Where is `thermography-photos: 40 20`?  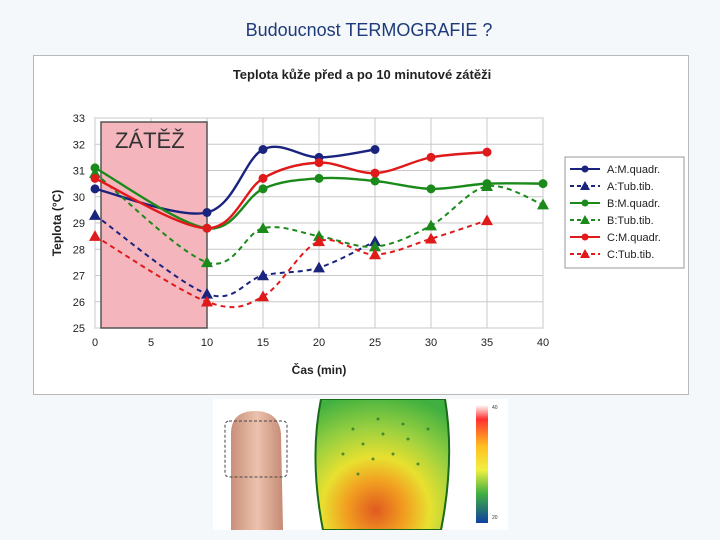
thermography-photos: 40 20 is located at coordinates (360, 464).